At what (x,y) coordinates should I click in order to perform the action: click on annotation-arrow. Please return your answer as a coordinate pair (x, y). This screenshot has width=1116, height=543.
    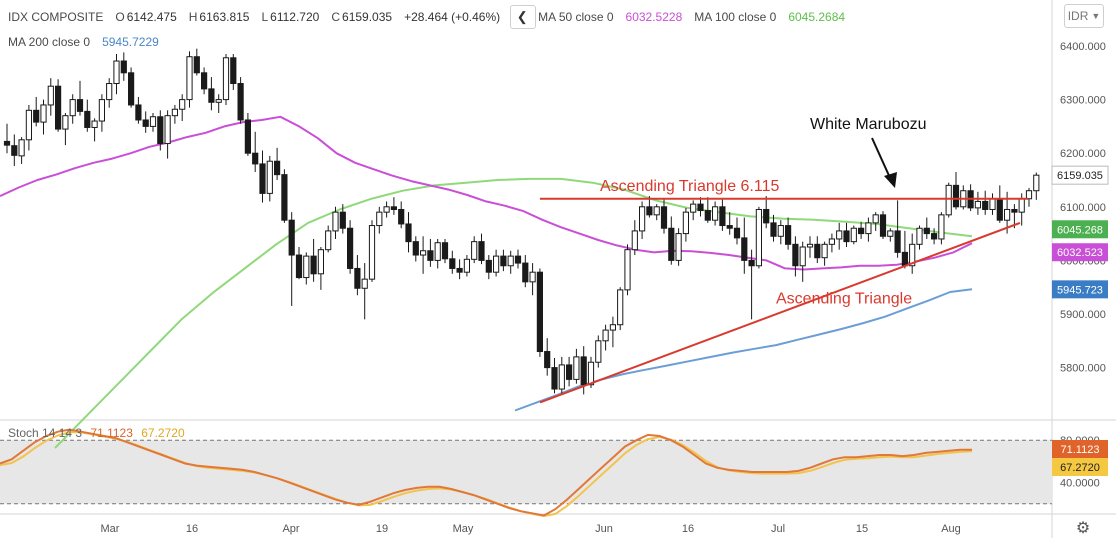
    Looking at the image, I should click on (881, 159).